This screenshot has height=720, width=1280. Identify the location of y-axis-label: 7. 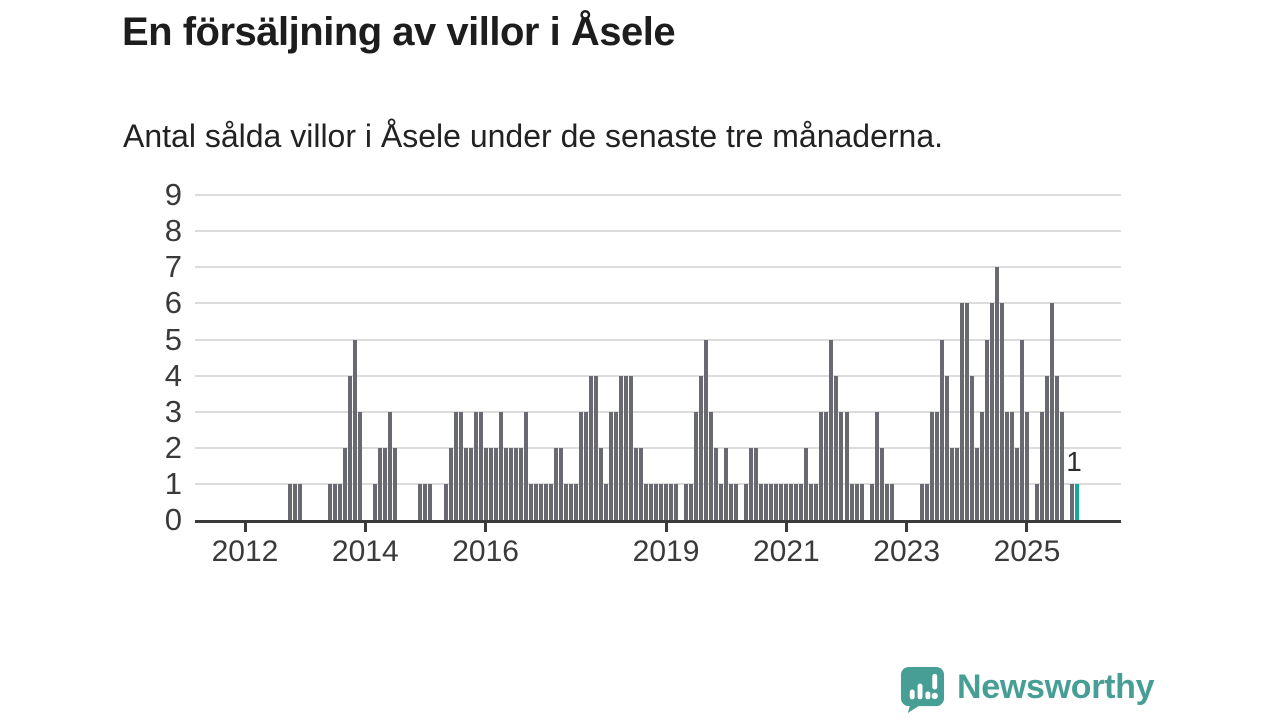
(173, 267).